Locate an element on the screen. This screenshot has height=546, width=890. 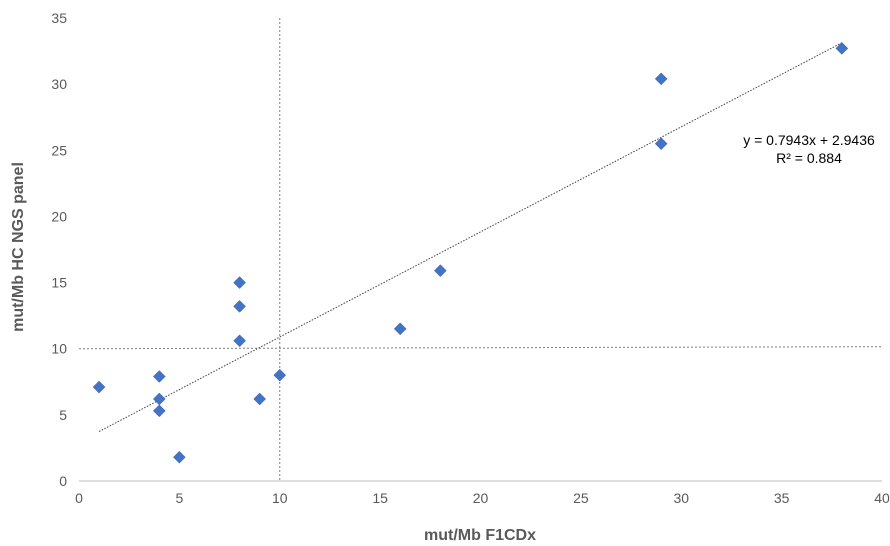
y-axis-title: mut/Mb HC NGS panel is located at coordinates (18, 247).